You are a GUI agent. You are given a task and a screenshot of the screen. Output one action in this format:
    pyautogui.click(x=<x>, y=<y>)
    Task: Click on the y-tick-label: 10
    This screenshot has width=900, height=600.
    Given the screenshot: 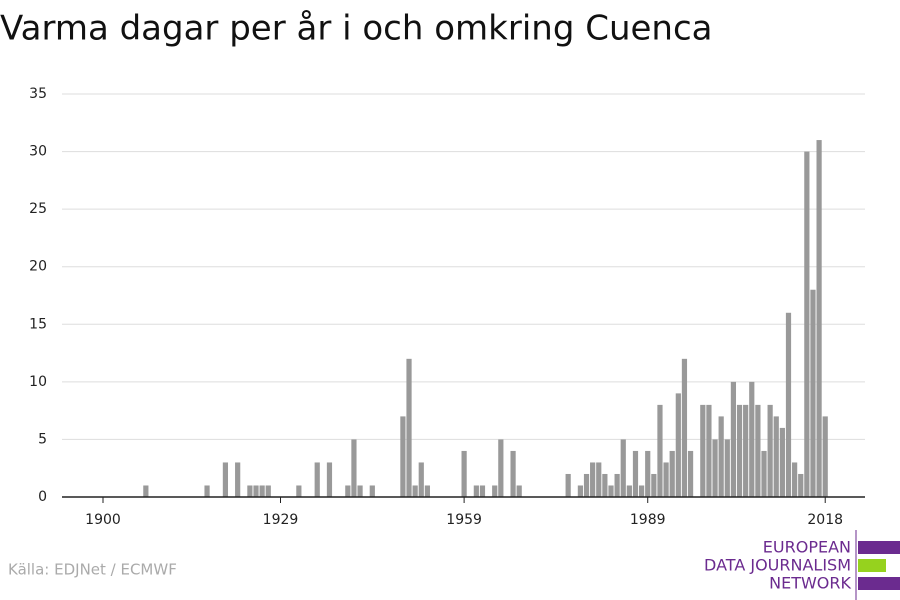 What is the action you would take?
    pyautogui.click(x=38, y=382)
    